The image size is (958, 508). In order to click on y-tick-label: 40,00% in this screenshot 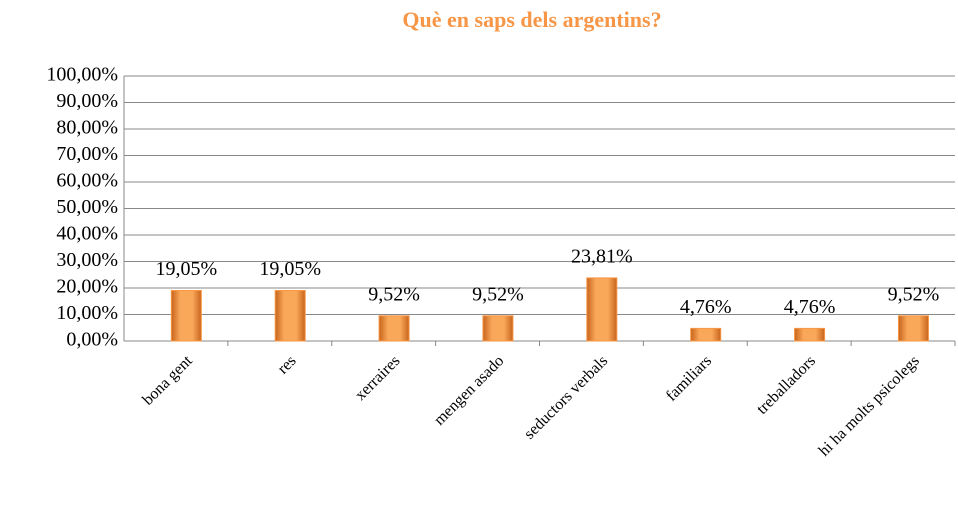, I will do `click(87, 234)`.